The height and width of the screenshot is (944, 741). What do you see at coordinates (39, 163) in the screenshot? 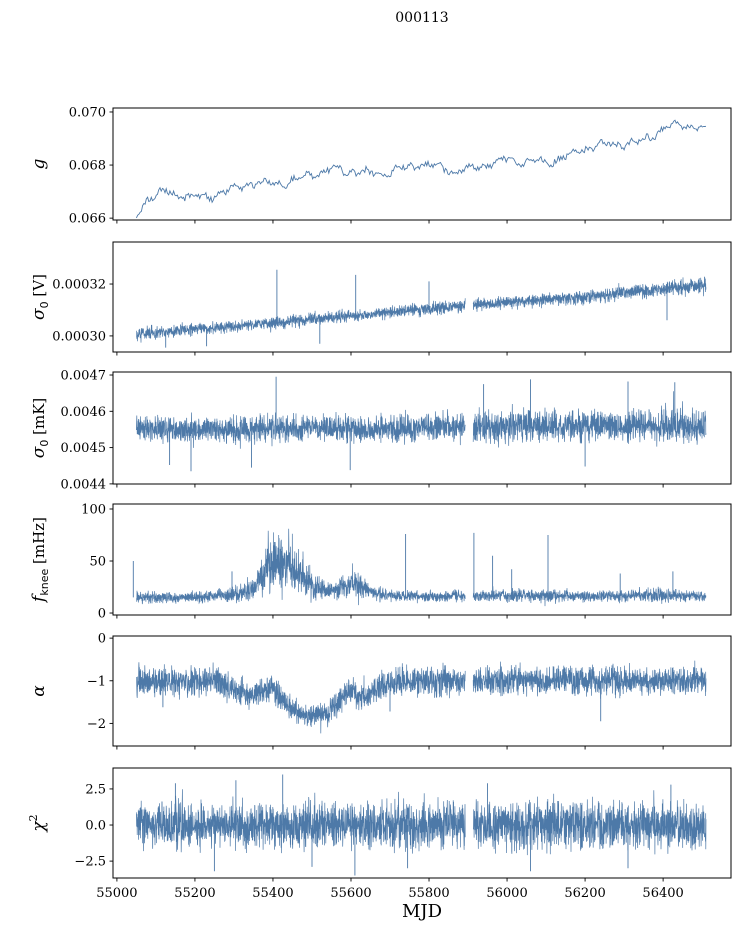
I see `y-axis-label: g` at bounding box center [39, 163].